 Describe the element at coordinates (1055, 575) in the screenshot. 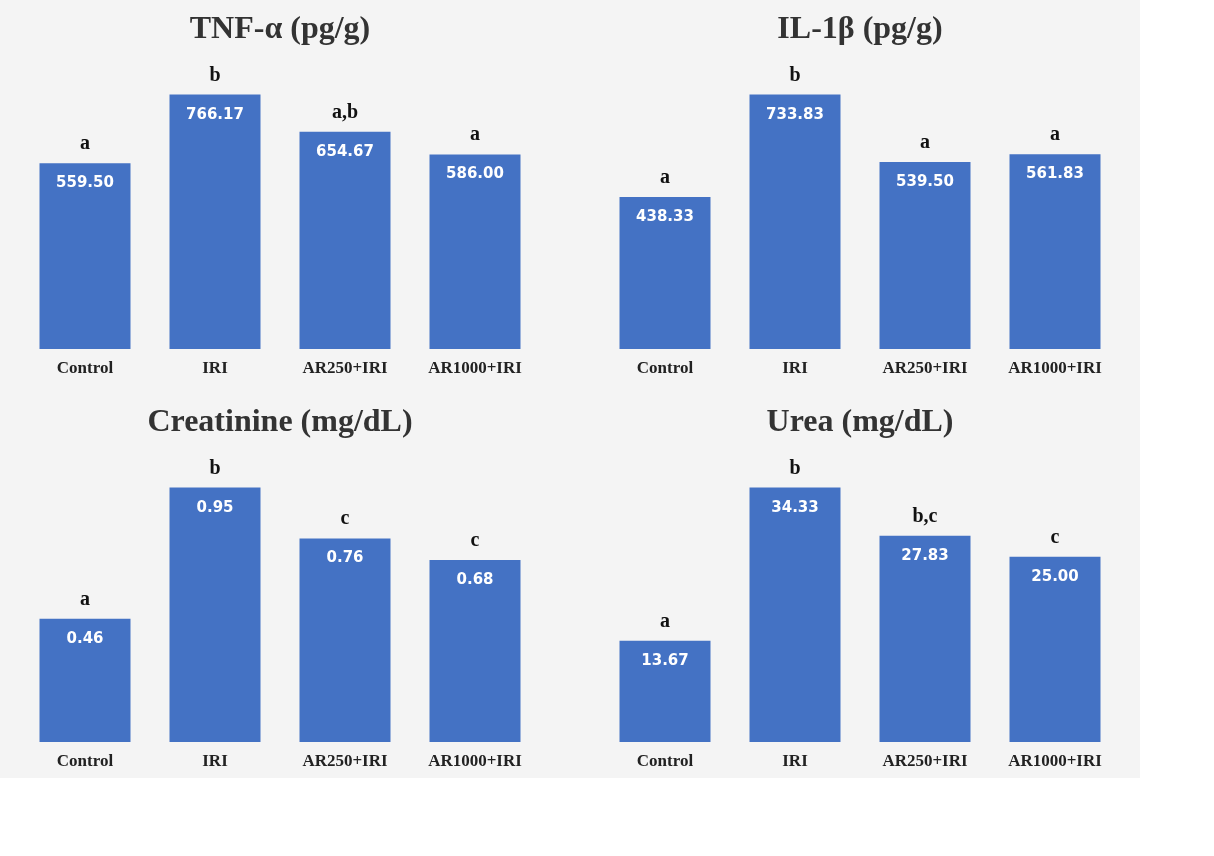

I see `data-label: 25.00` at that location.